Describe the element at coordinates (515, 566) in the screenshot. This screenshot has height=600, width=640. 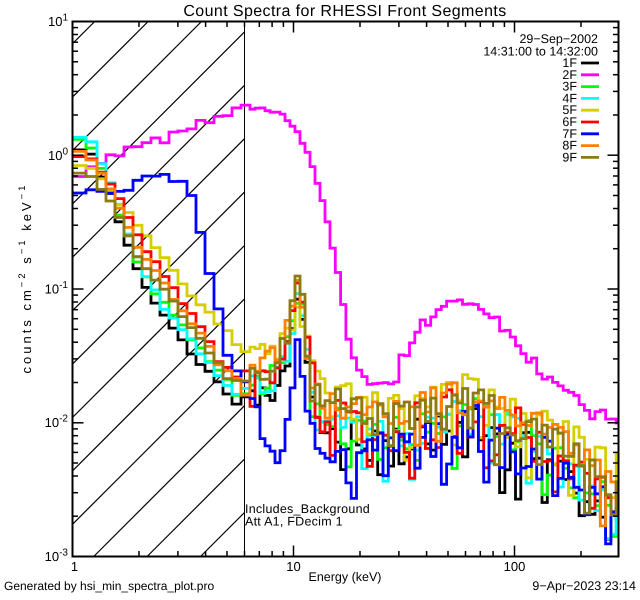
I see `svg-text: 100` at that location.